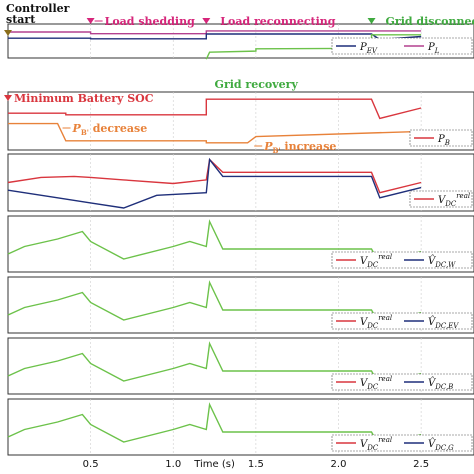  What do you see at coordinates (299, 147) in the screenshot?
I see `annotation-pb-increase: PB' increase` at bounding box center [299, 147].